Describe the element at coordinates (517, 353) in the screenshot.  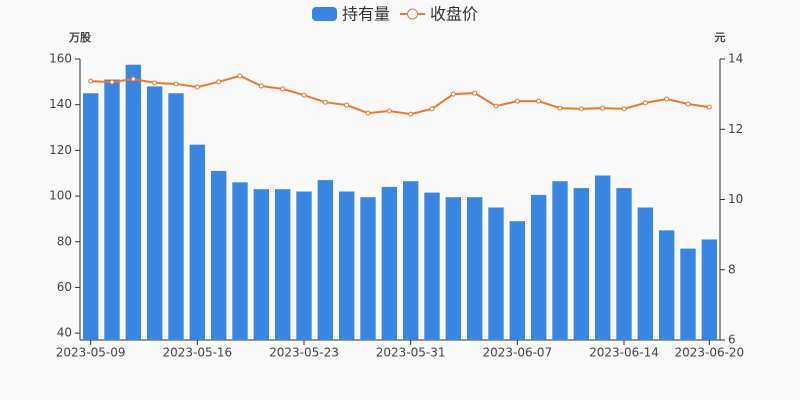
I see `x-tick-label: 2023-06-07` at that location.